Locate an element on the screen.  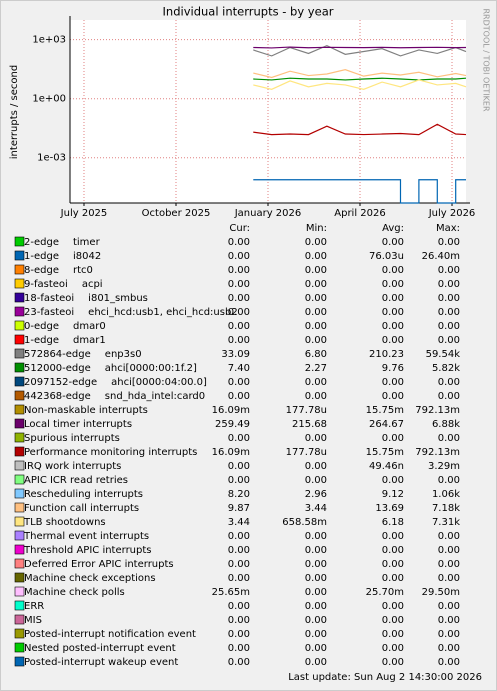
legend-label: Function call interrupts is located at coordinates (81, 508).